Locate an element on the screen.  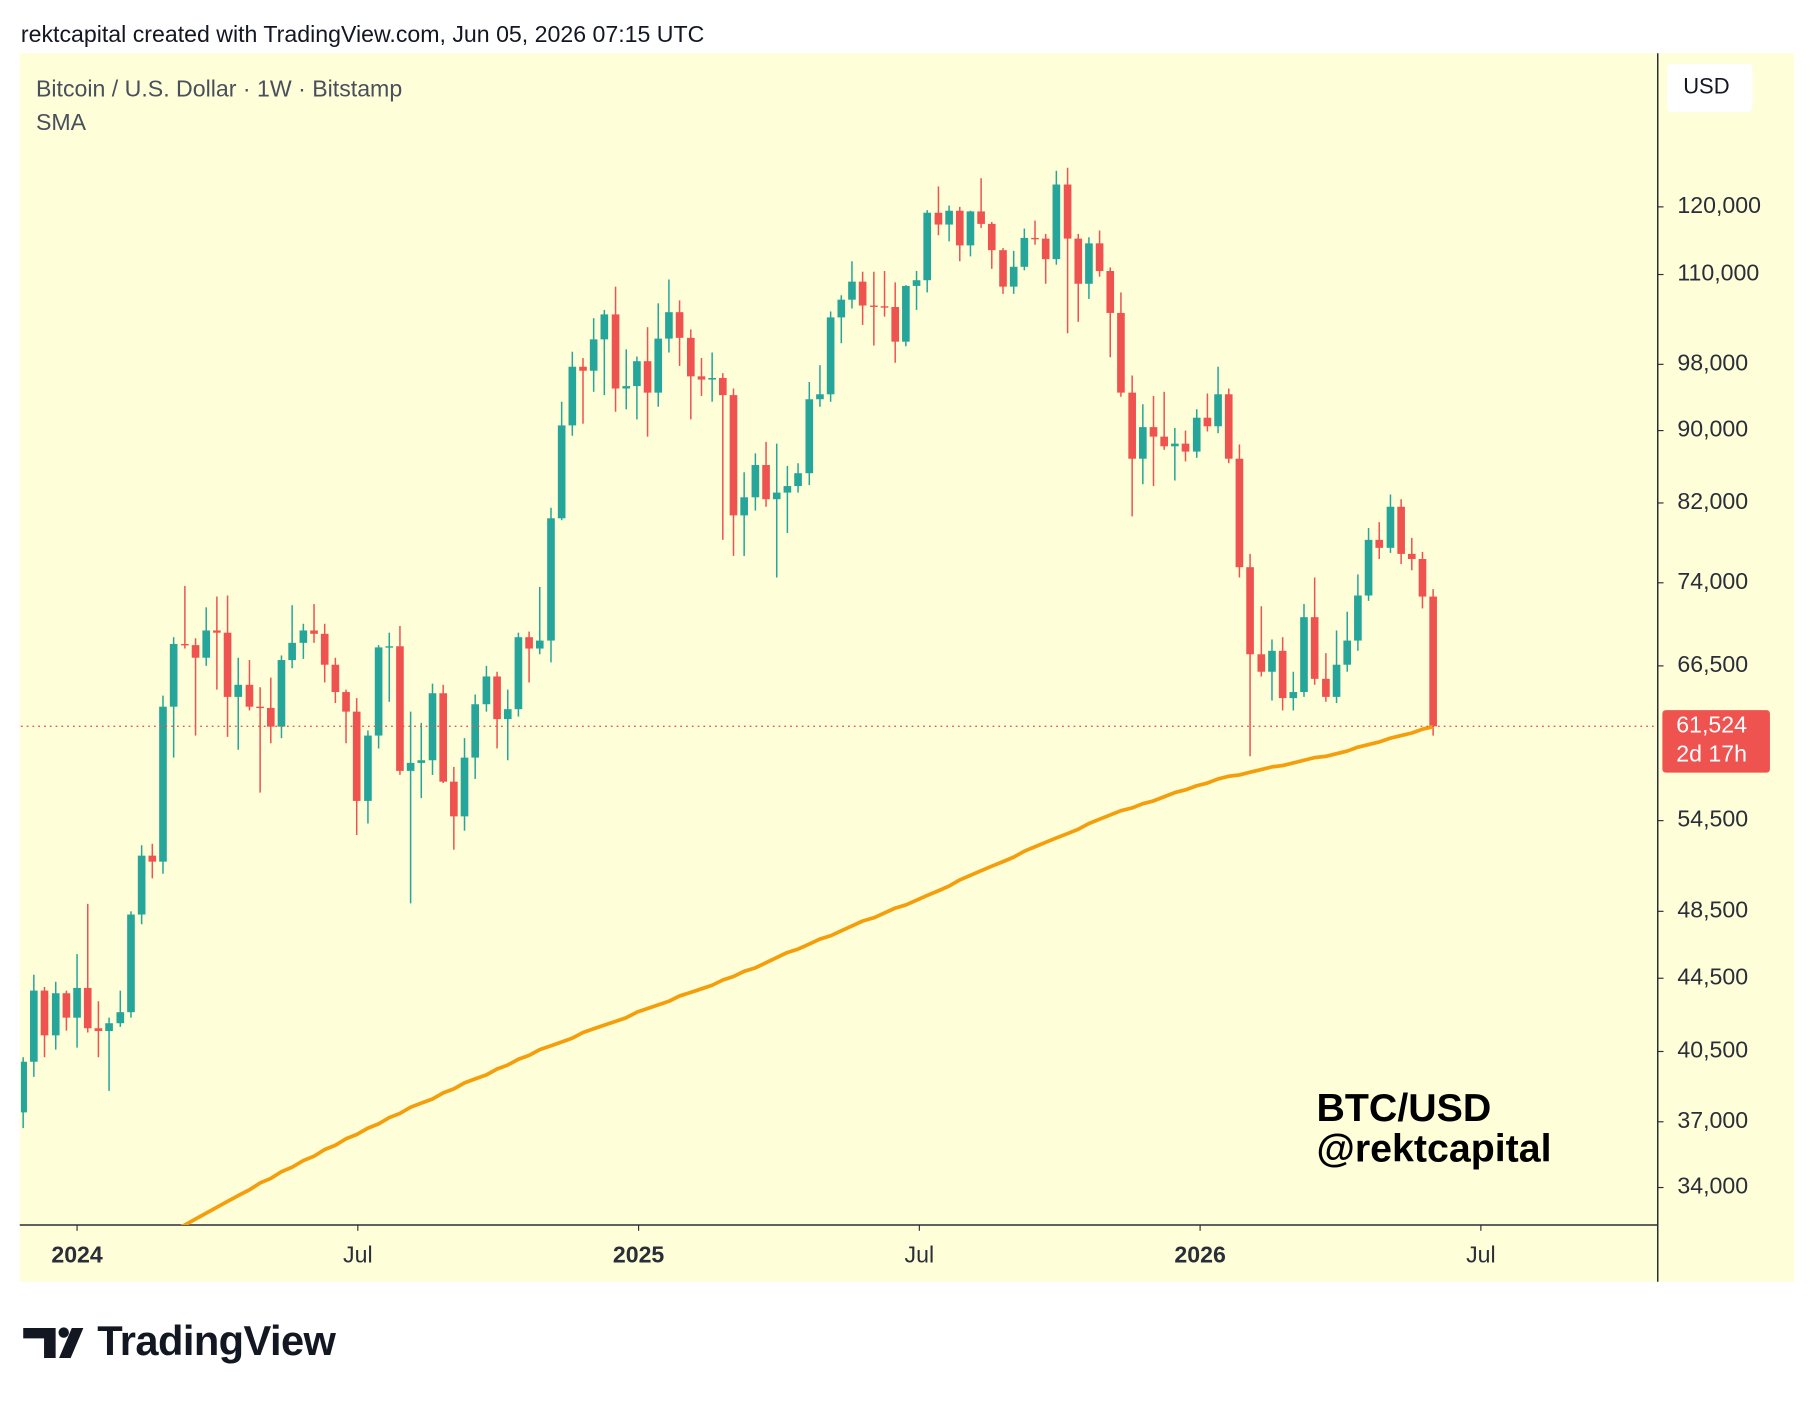
last-price-box is located at coordinates (1716, 741).